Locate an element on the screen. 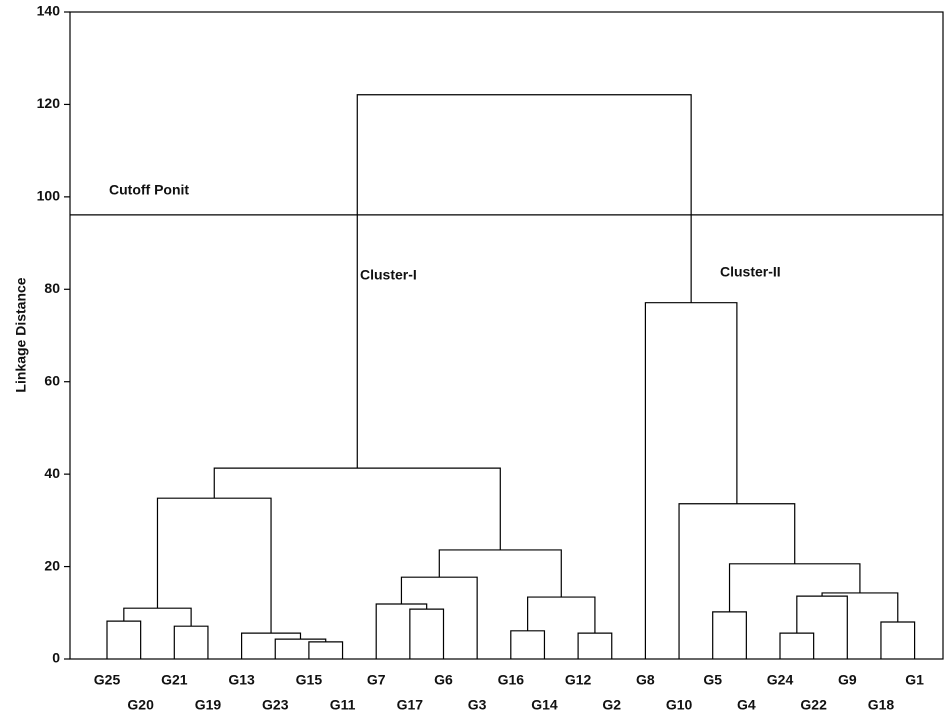 The image size is (945, 718). y-tick-label: 100 is located at coordinates (49, 196).